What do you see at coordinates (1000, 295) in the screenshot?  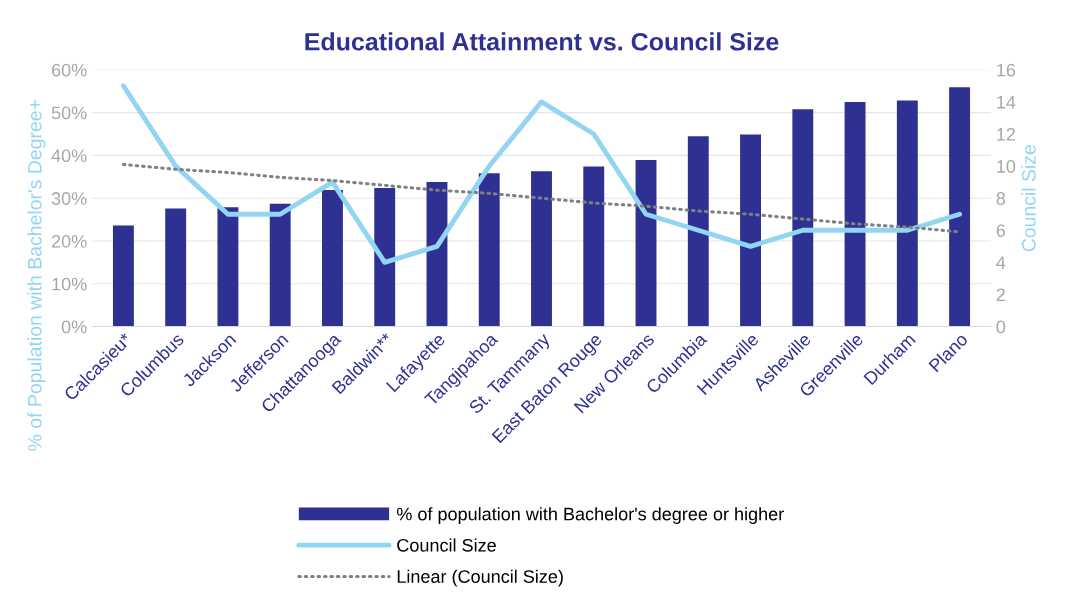 I see `y2-tick-label: 2` at bounding box center [1000, 295].